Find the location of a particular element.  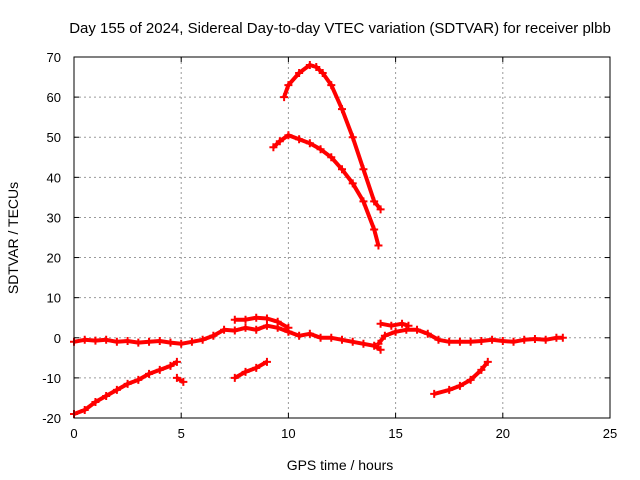

x-tick-label: 10 is located at coordinates (288, 433).